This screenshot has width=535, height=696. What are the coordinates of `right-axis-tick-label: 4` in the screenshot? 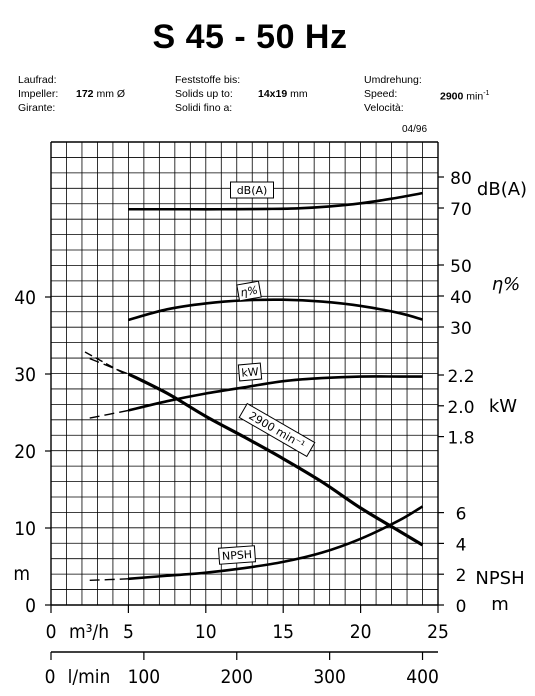 It's located at (461, 545).